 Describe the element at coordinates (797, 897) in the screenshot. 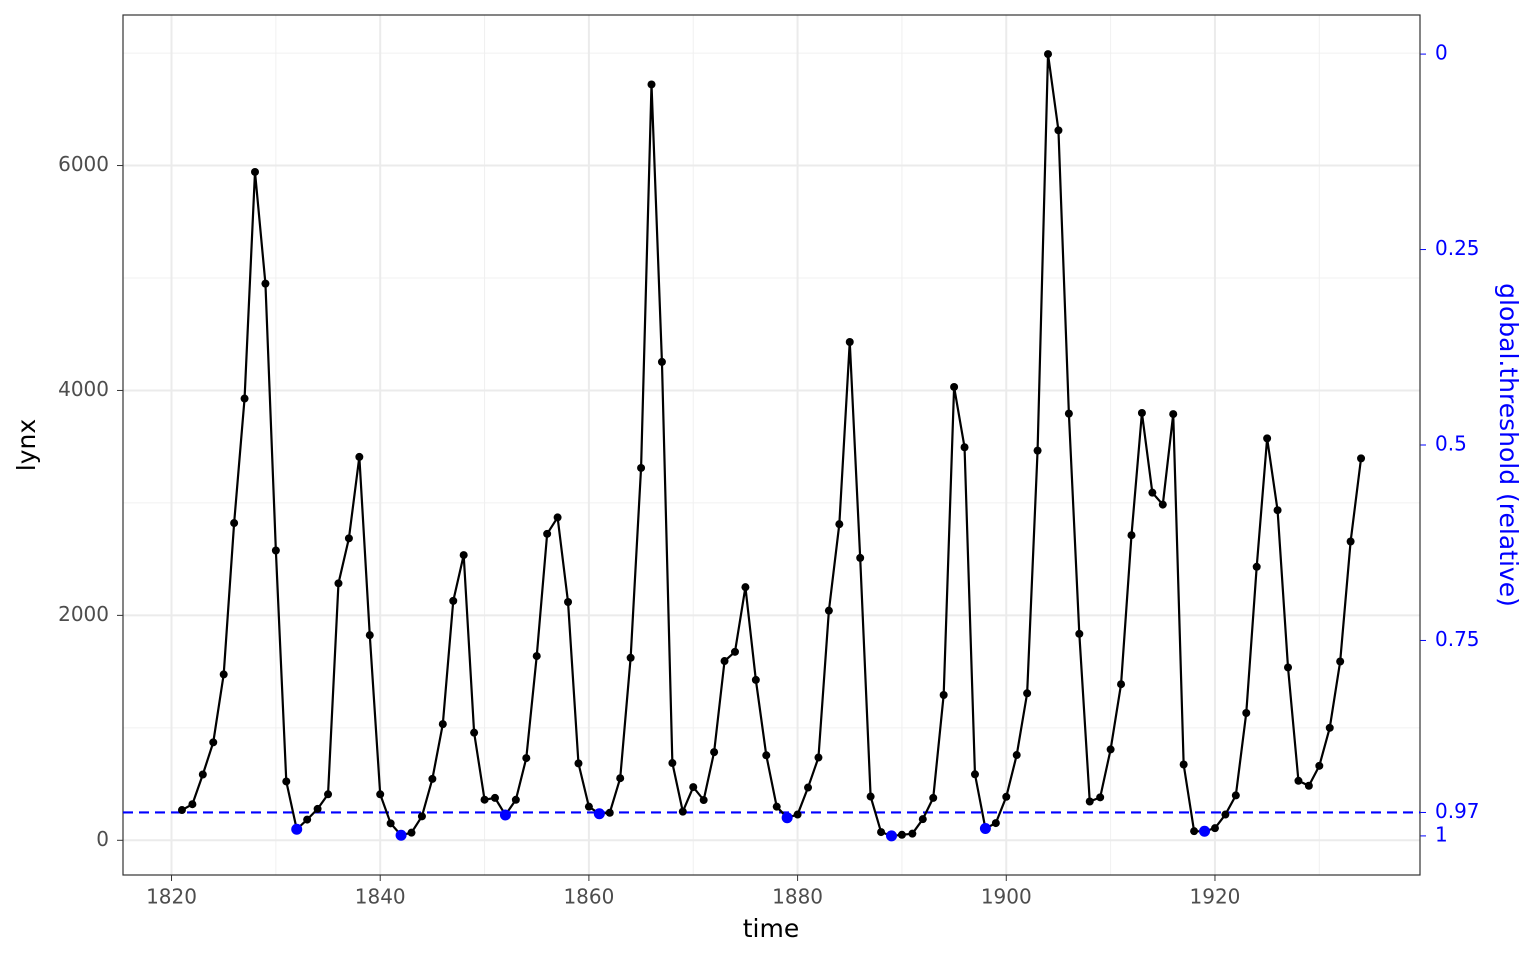

I see `x-tick-label: 1880` at that location.